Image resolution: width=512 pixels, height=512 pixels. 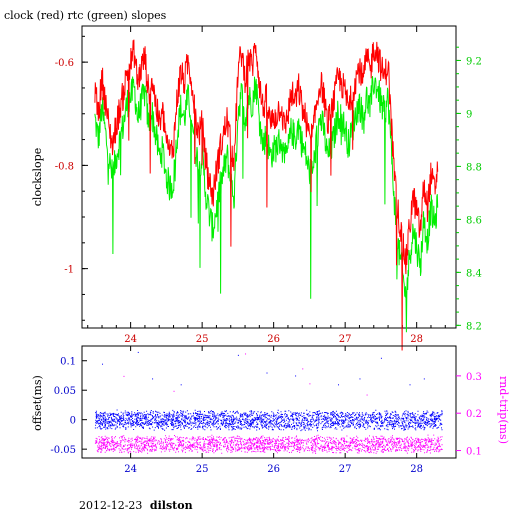 I want to click on top-xtick-label: 28, so click(x=416, y=339).